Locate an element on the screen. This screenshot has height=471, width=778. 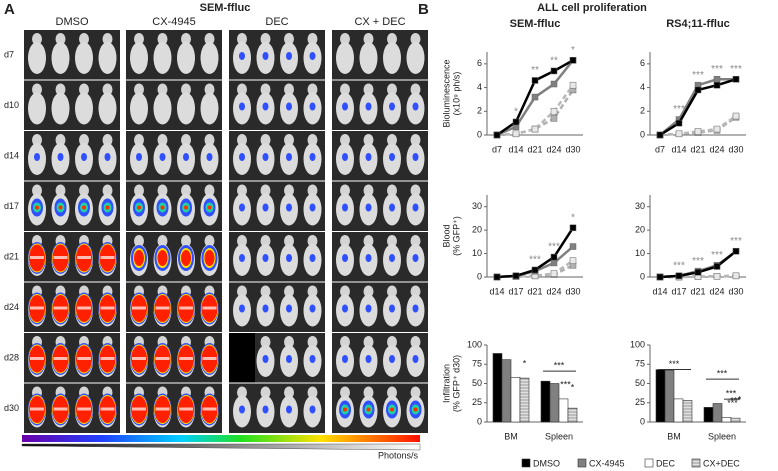
legend-label: CX-4945 is located at coordinates (607, 463).